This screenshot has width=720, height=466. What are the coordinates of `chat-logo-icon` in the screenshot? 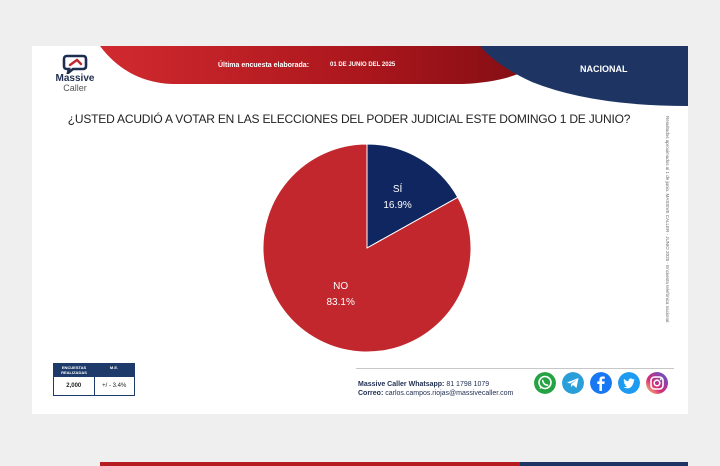 It's located at (75, 64).